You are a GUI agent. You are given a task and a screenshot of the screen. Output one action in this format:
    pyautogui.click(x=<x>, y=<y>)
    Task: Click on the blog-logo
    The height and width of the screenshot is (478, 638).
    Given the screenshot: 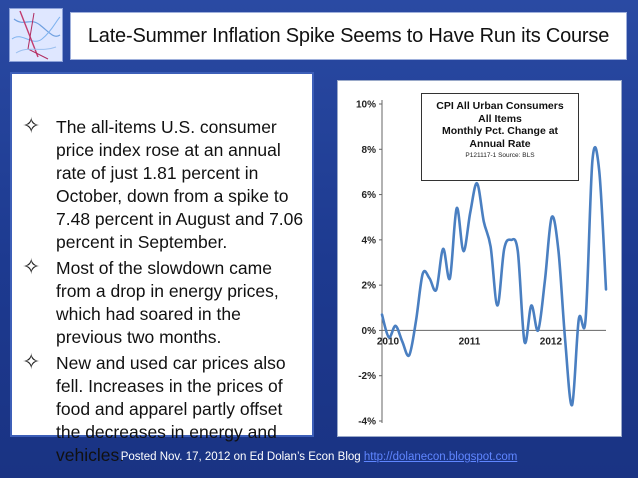 What is the action you would take?
    pyautogui.click(x=36, y=35)
    